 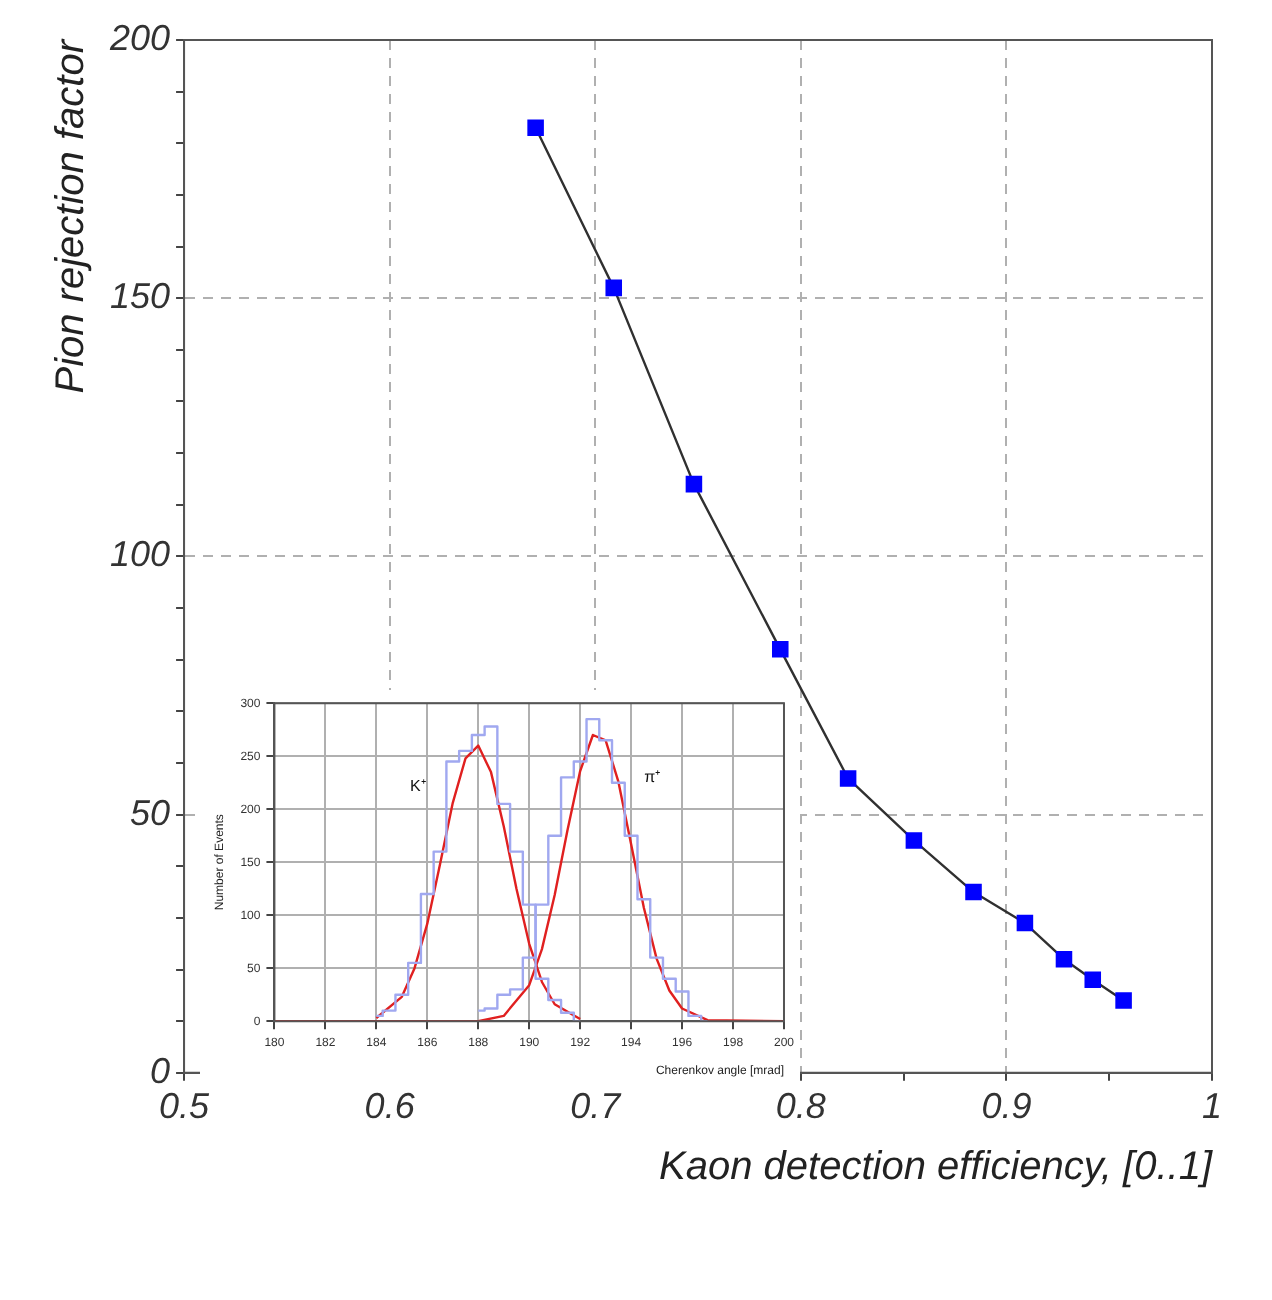 I want to click on y-axis-title: Pion rejection factor, so click(x=71, y=215).